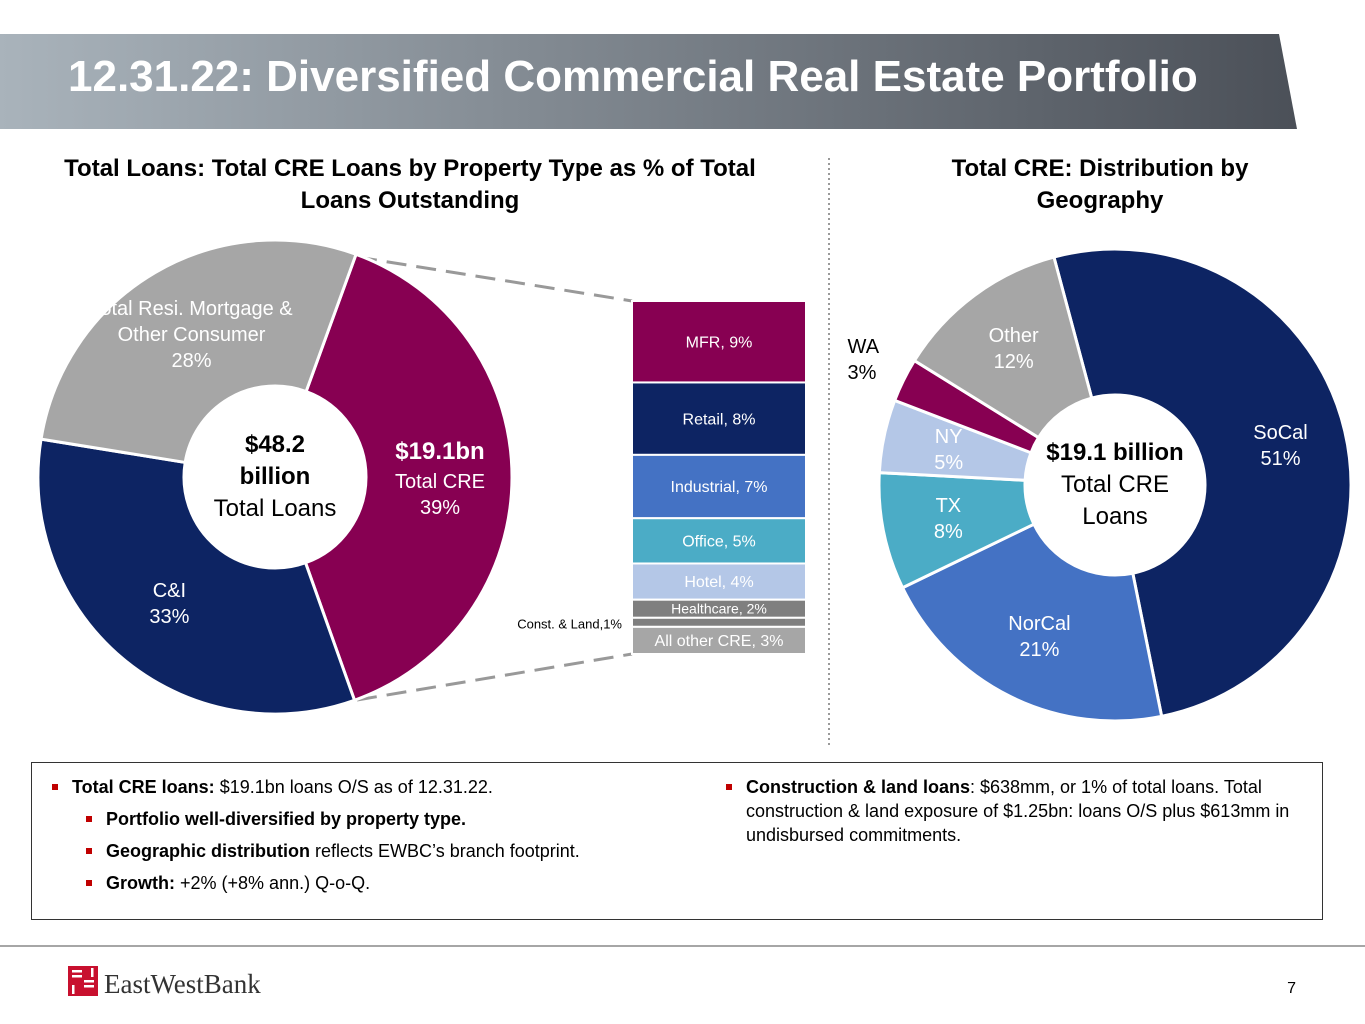  Describe the element at coordinates (1039, 637) in the screenshot. I see `slice-label: NorCal 21%` at that location.